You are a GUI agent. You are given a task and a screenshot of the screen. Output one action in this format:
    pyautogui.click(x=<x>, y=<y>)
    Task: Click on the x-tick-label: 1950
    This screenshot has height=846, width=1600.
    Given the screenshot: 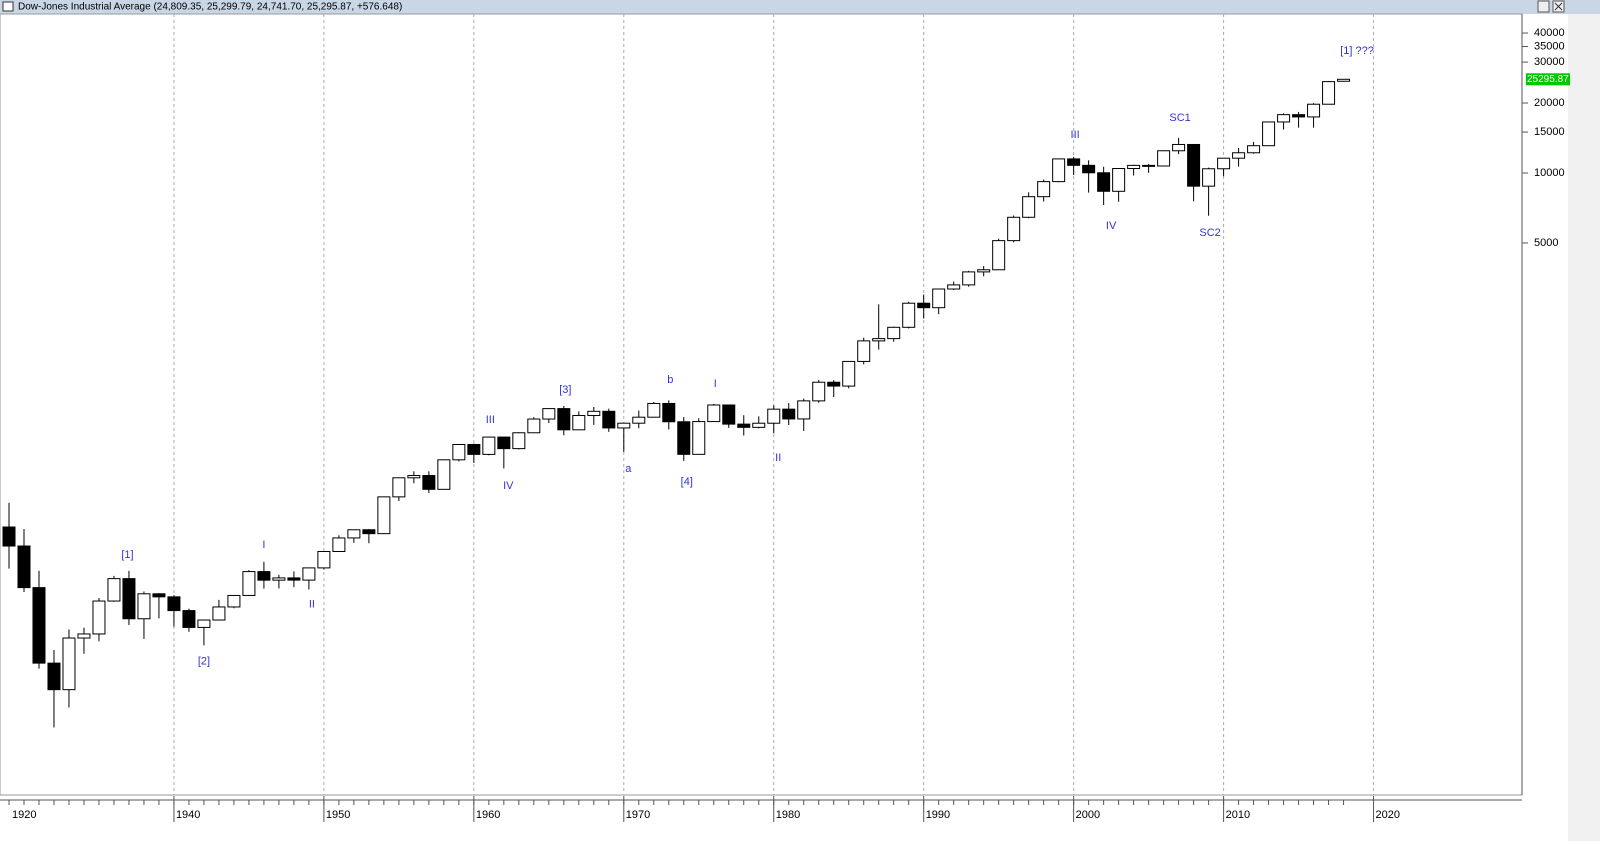 What is the action you would take?
    pyautogui.click(x=338, y=815)
    